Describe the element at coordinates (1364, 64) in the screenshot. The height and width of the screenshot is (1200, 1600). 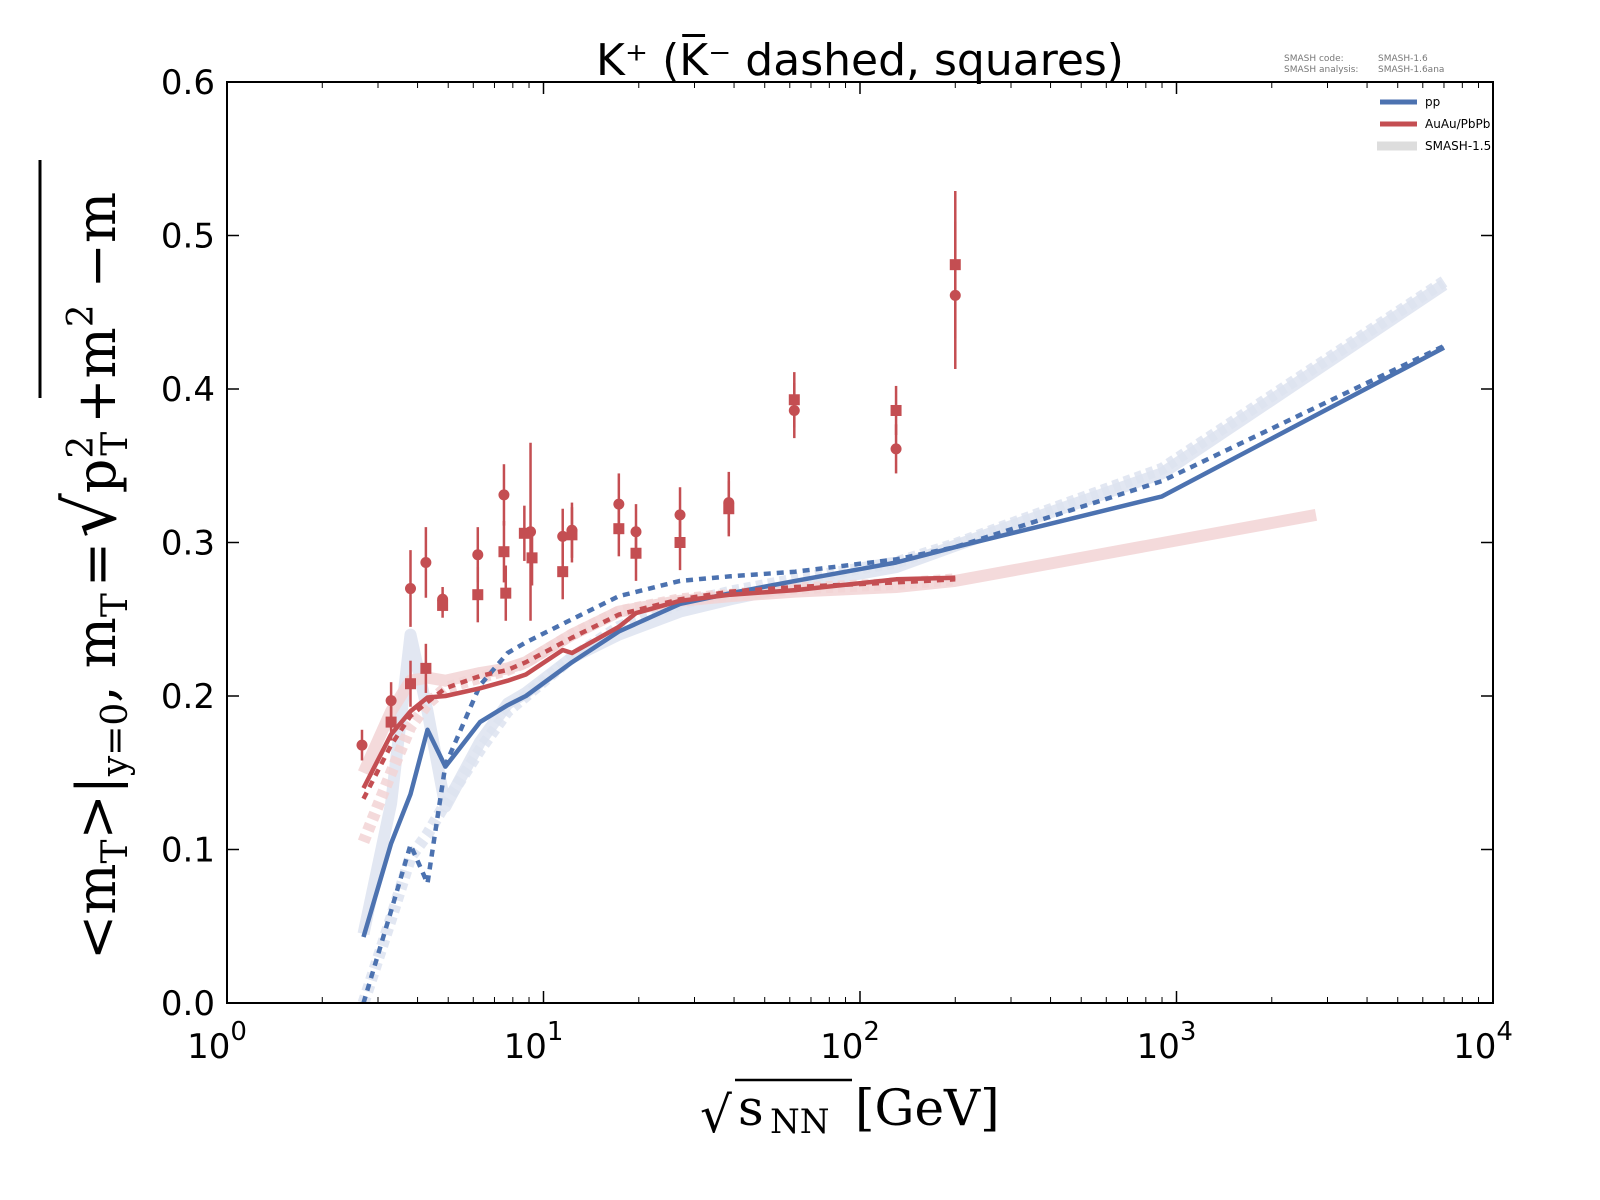
I see `smash-version-annotation: SMASH code: SMASH-1.6 SMASH analysis` at that location.